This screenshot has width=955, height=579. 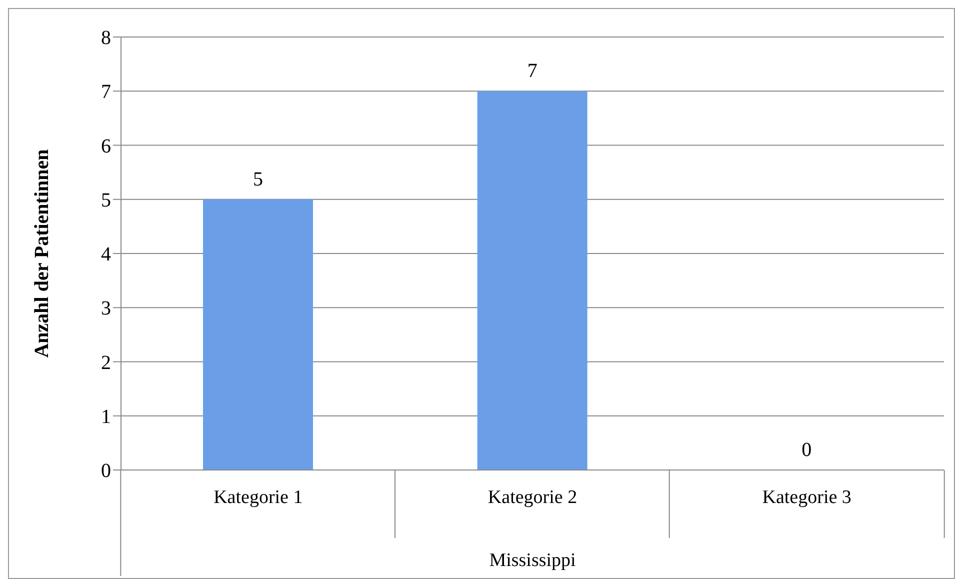 I want to click on y-tick-label: 1, so click(x=106, y=417).